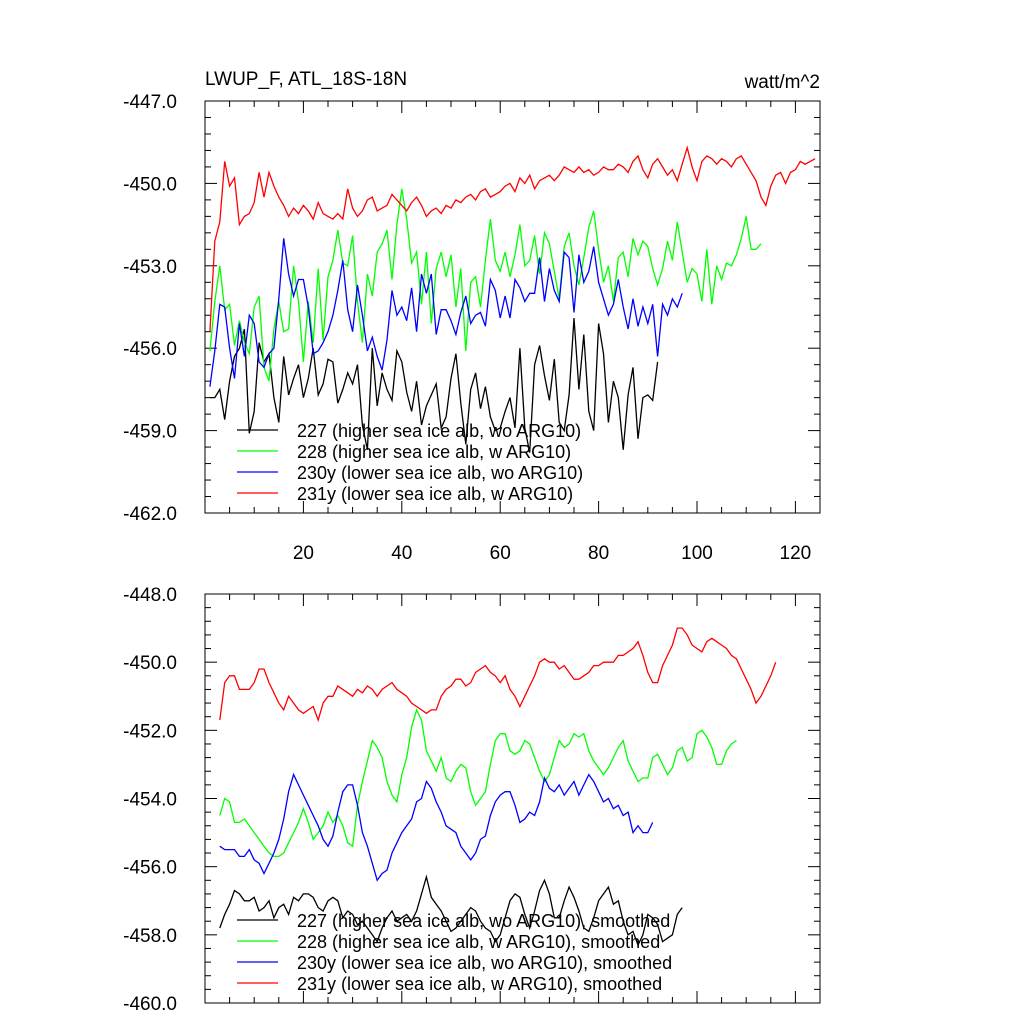  I want to click on legend-label-2: 230y (lower sea ice alb, wo ARG10), so click(440, 473).